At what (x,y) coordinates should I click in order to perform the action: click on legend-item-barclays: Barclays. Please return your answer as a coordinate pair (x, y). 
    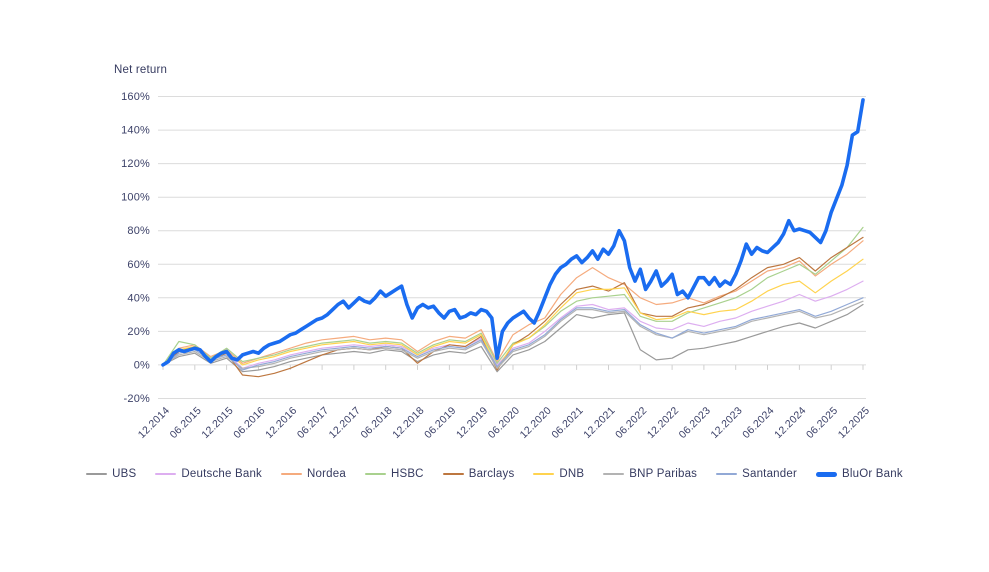
    Looking at the image, I should click on (478, 474).